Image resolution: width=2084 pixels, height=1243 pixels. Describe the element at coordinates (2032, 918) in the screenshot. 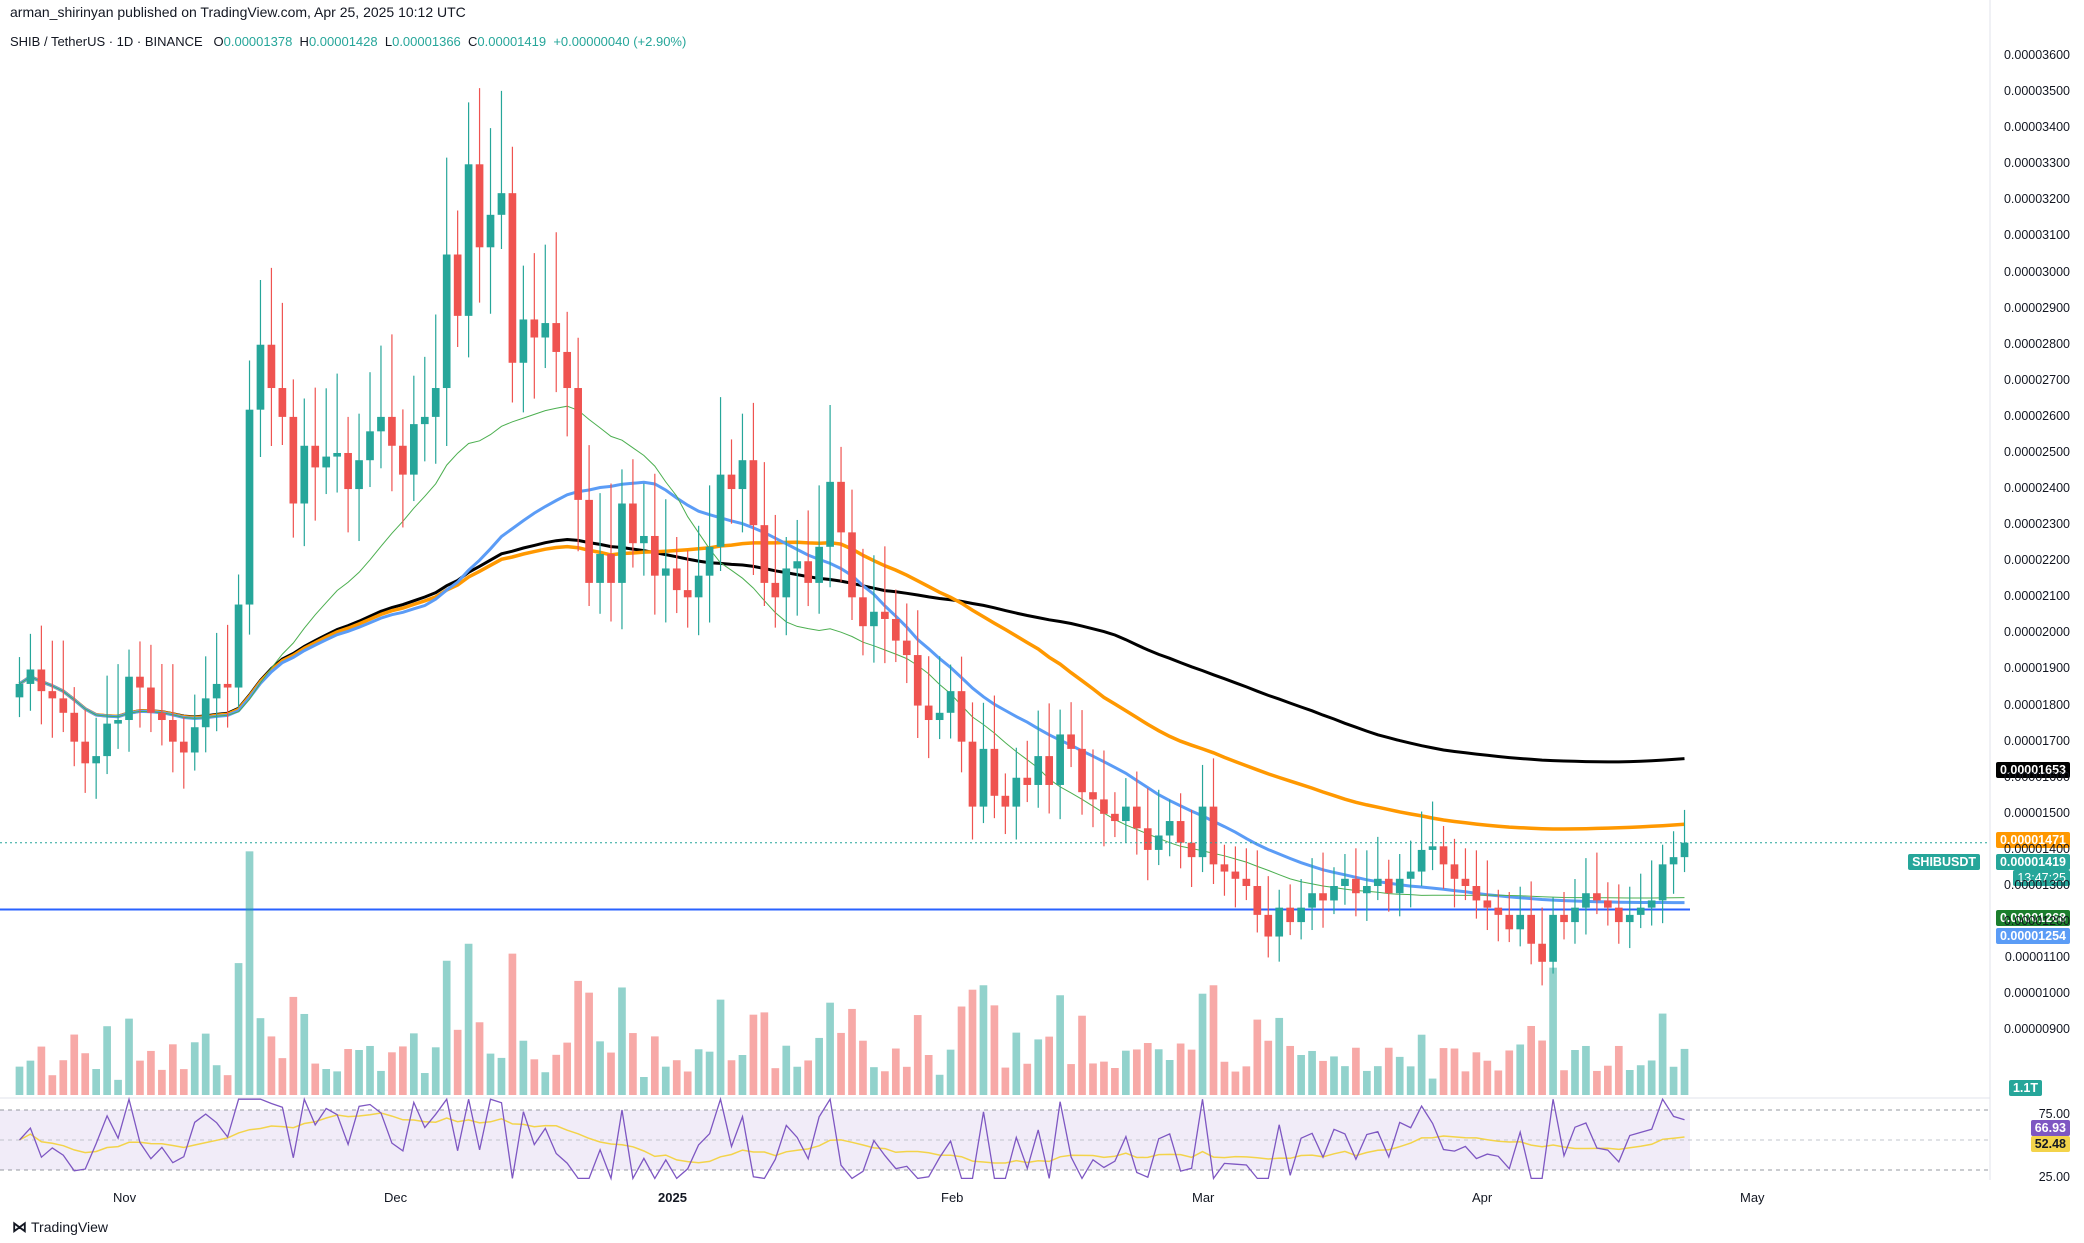

I see `ma20-badge: 0.00001268` at that location.